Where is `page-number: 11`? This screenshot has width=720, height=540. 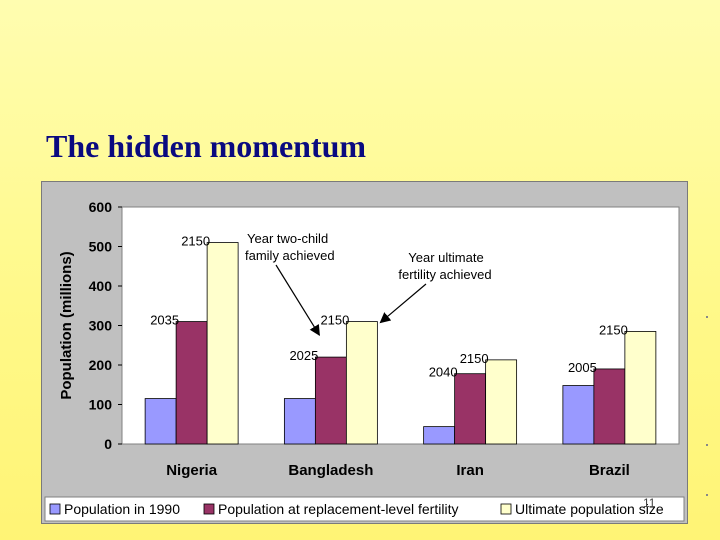 page-number: 11 is located at coordinates (649, 503).